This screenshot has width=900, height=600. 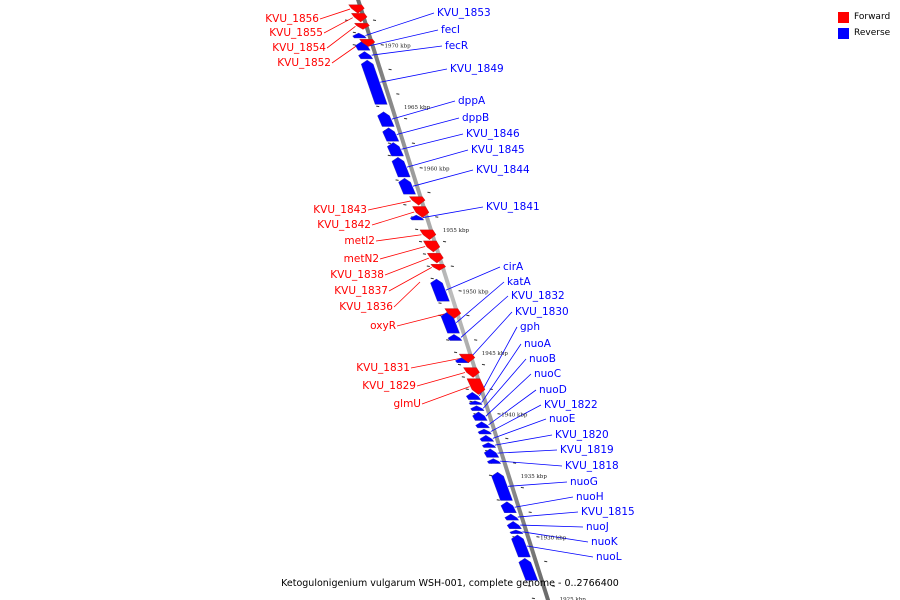 I want to click on legend: Forward Reverse, so click(x=868, y=25).